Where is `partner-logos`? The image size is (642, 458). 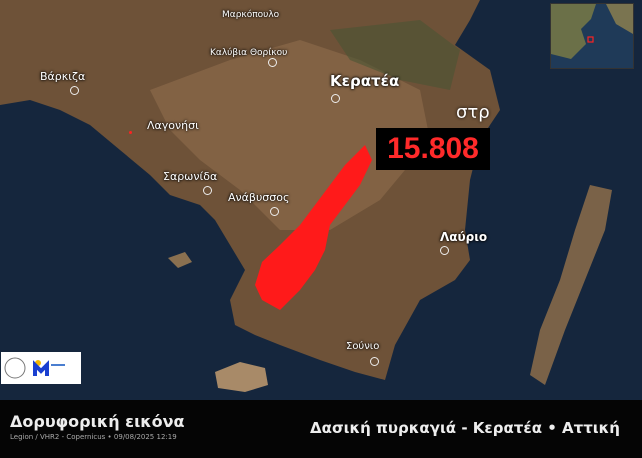
partner-logos is located at coordinates (41, 368).